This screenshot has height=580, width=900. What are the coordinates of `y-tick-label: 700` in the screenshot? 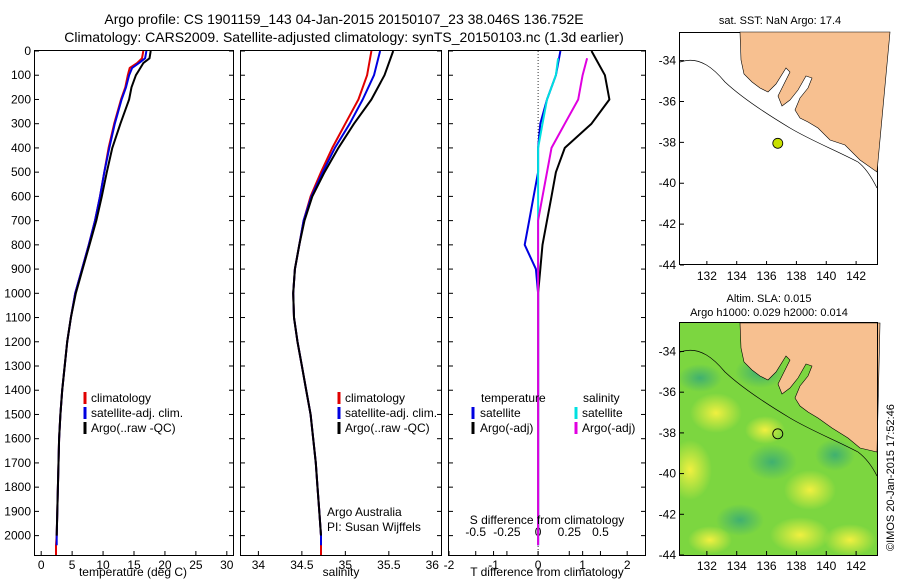 It's located at (21, 221).